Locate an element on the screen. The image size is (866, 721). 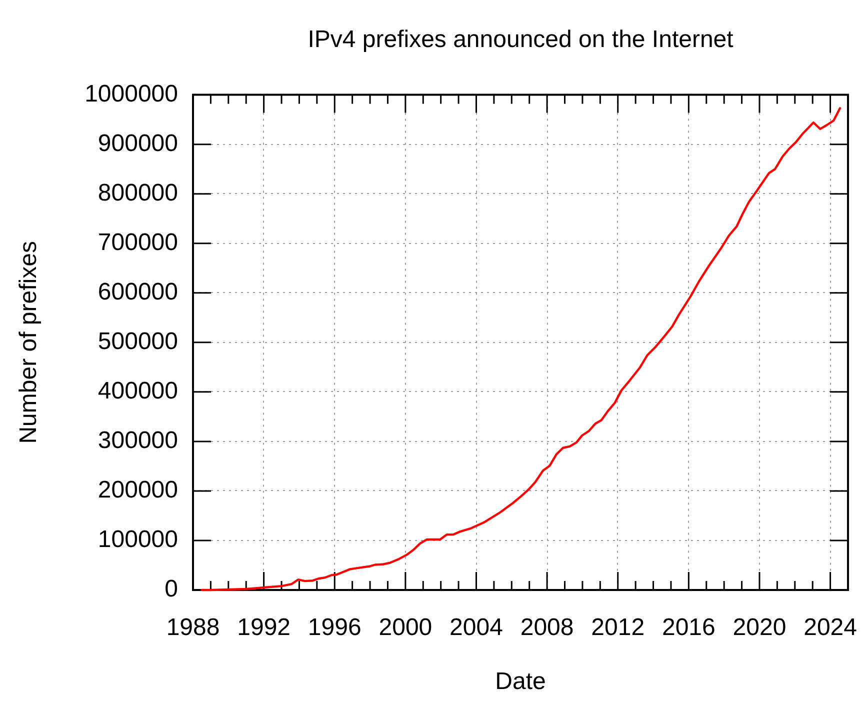
chart-title: IPv4 prefixes announced on the Internet is located at coordinates (521, 40).